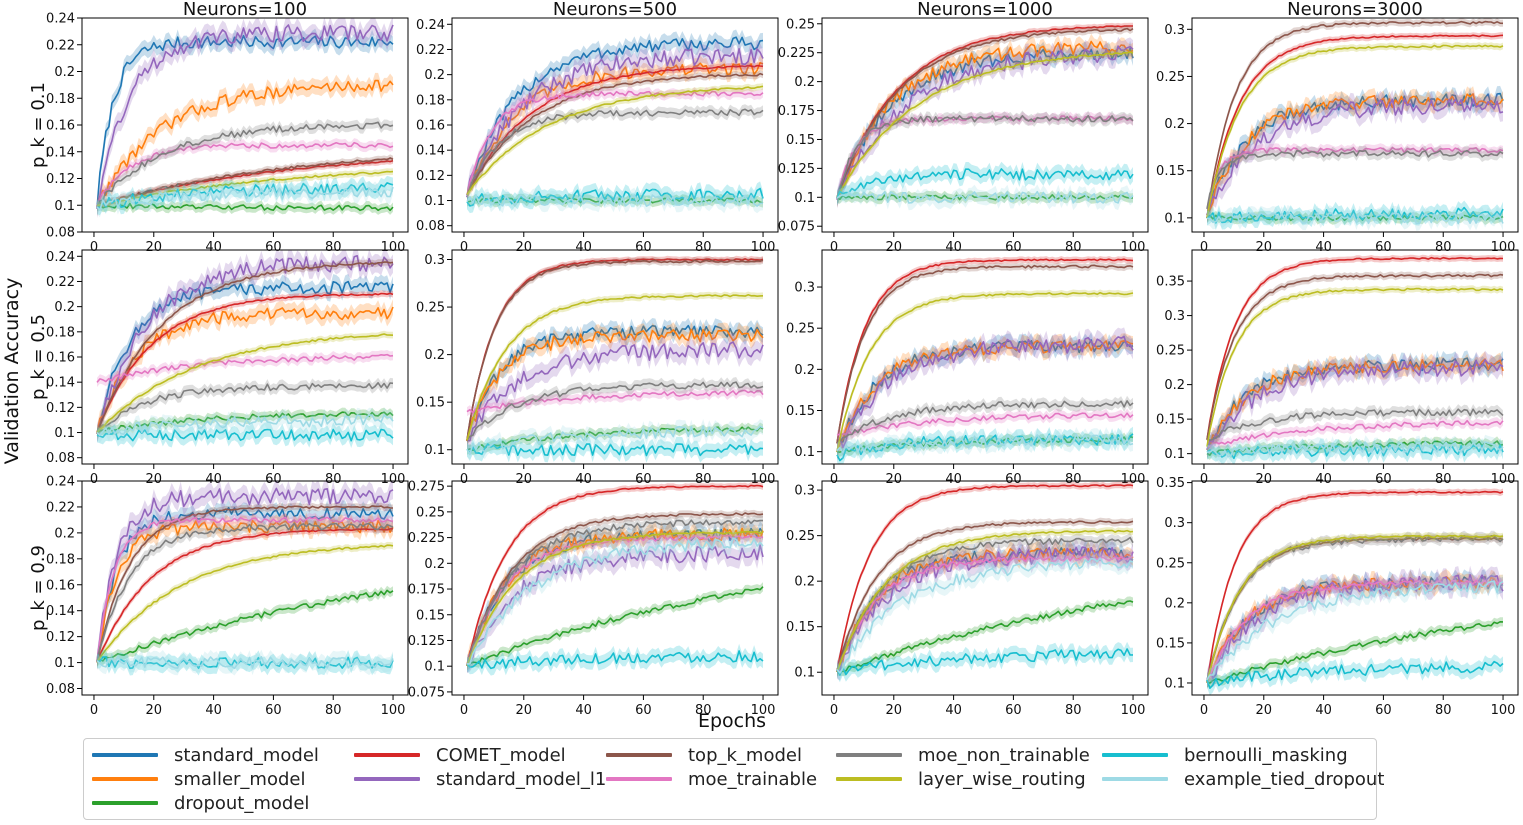 The width and height of the screenshot is (1523, 825). What do you see at coordinates (615, 152) in the screenshot?
I see `band-moe_non_trainable` at bounding box center [615, 152].